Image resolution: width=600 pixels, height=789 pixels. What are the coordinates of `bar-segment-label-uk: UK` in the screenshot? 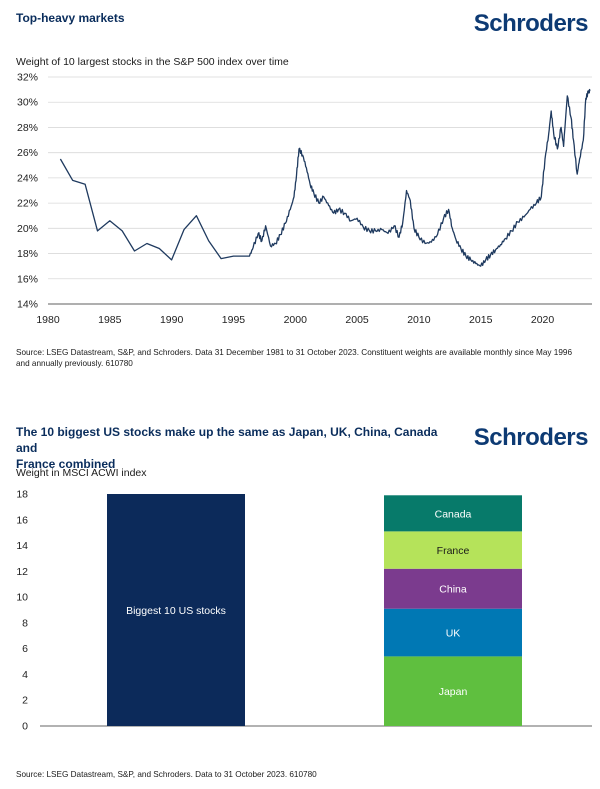 It's located at (453, 634).